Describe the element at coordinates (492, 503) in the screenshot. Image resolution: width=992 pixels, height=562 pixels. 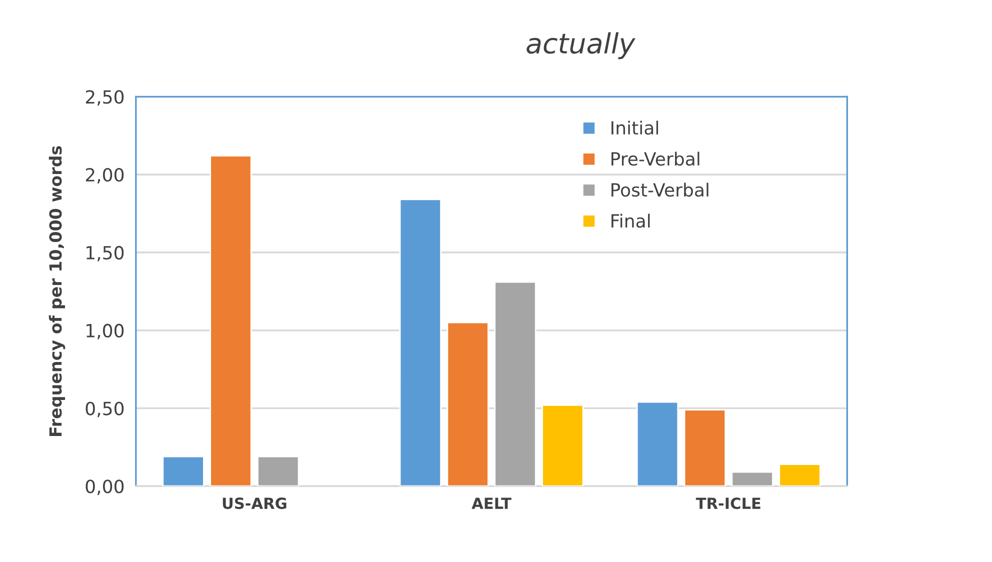
I see `x-tick-label: AELT` at that location.